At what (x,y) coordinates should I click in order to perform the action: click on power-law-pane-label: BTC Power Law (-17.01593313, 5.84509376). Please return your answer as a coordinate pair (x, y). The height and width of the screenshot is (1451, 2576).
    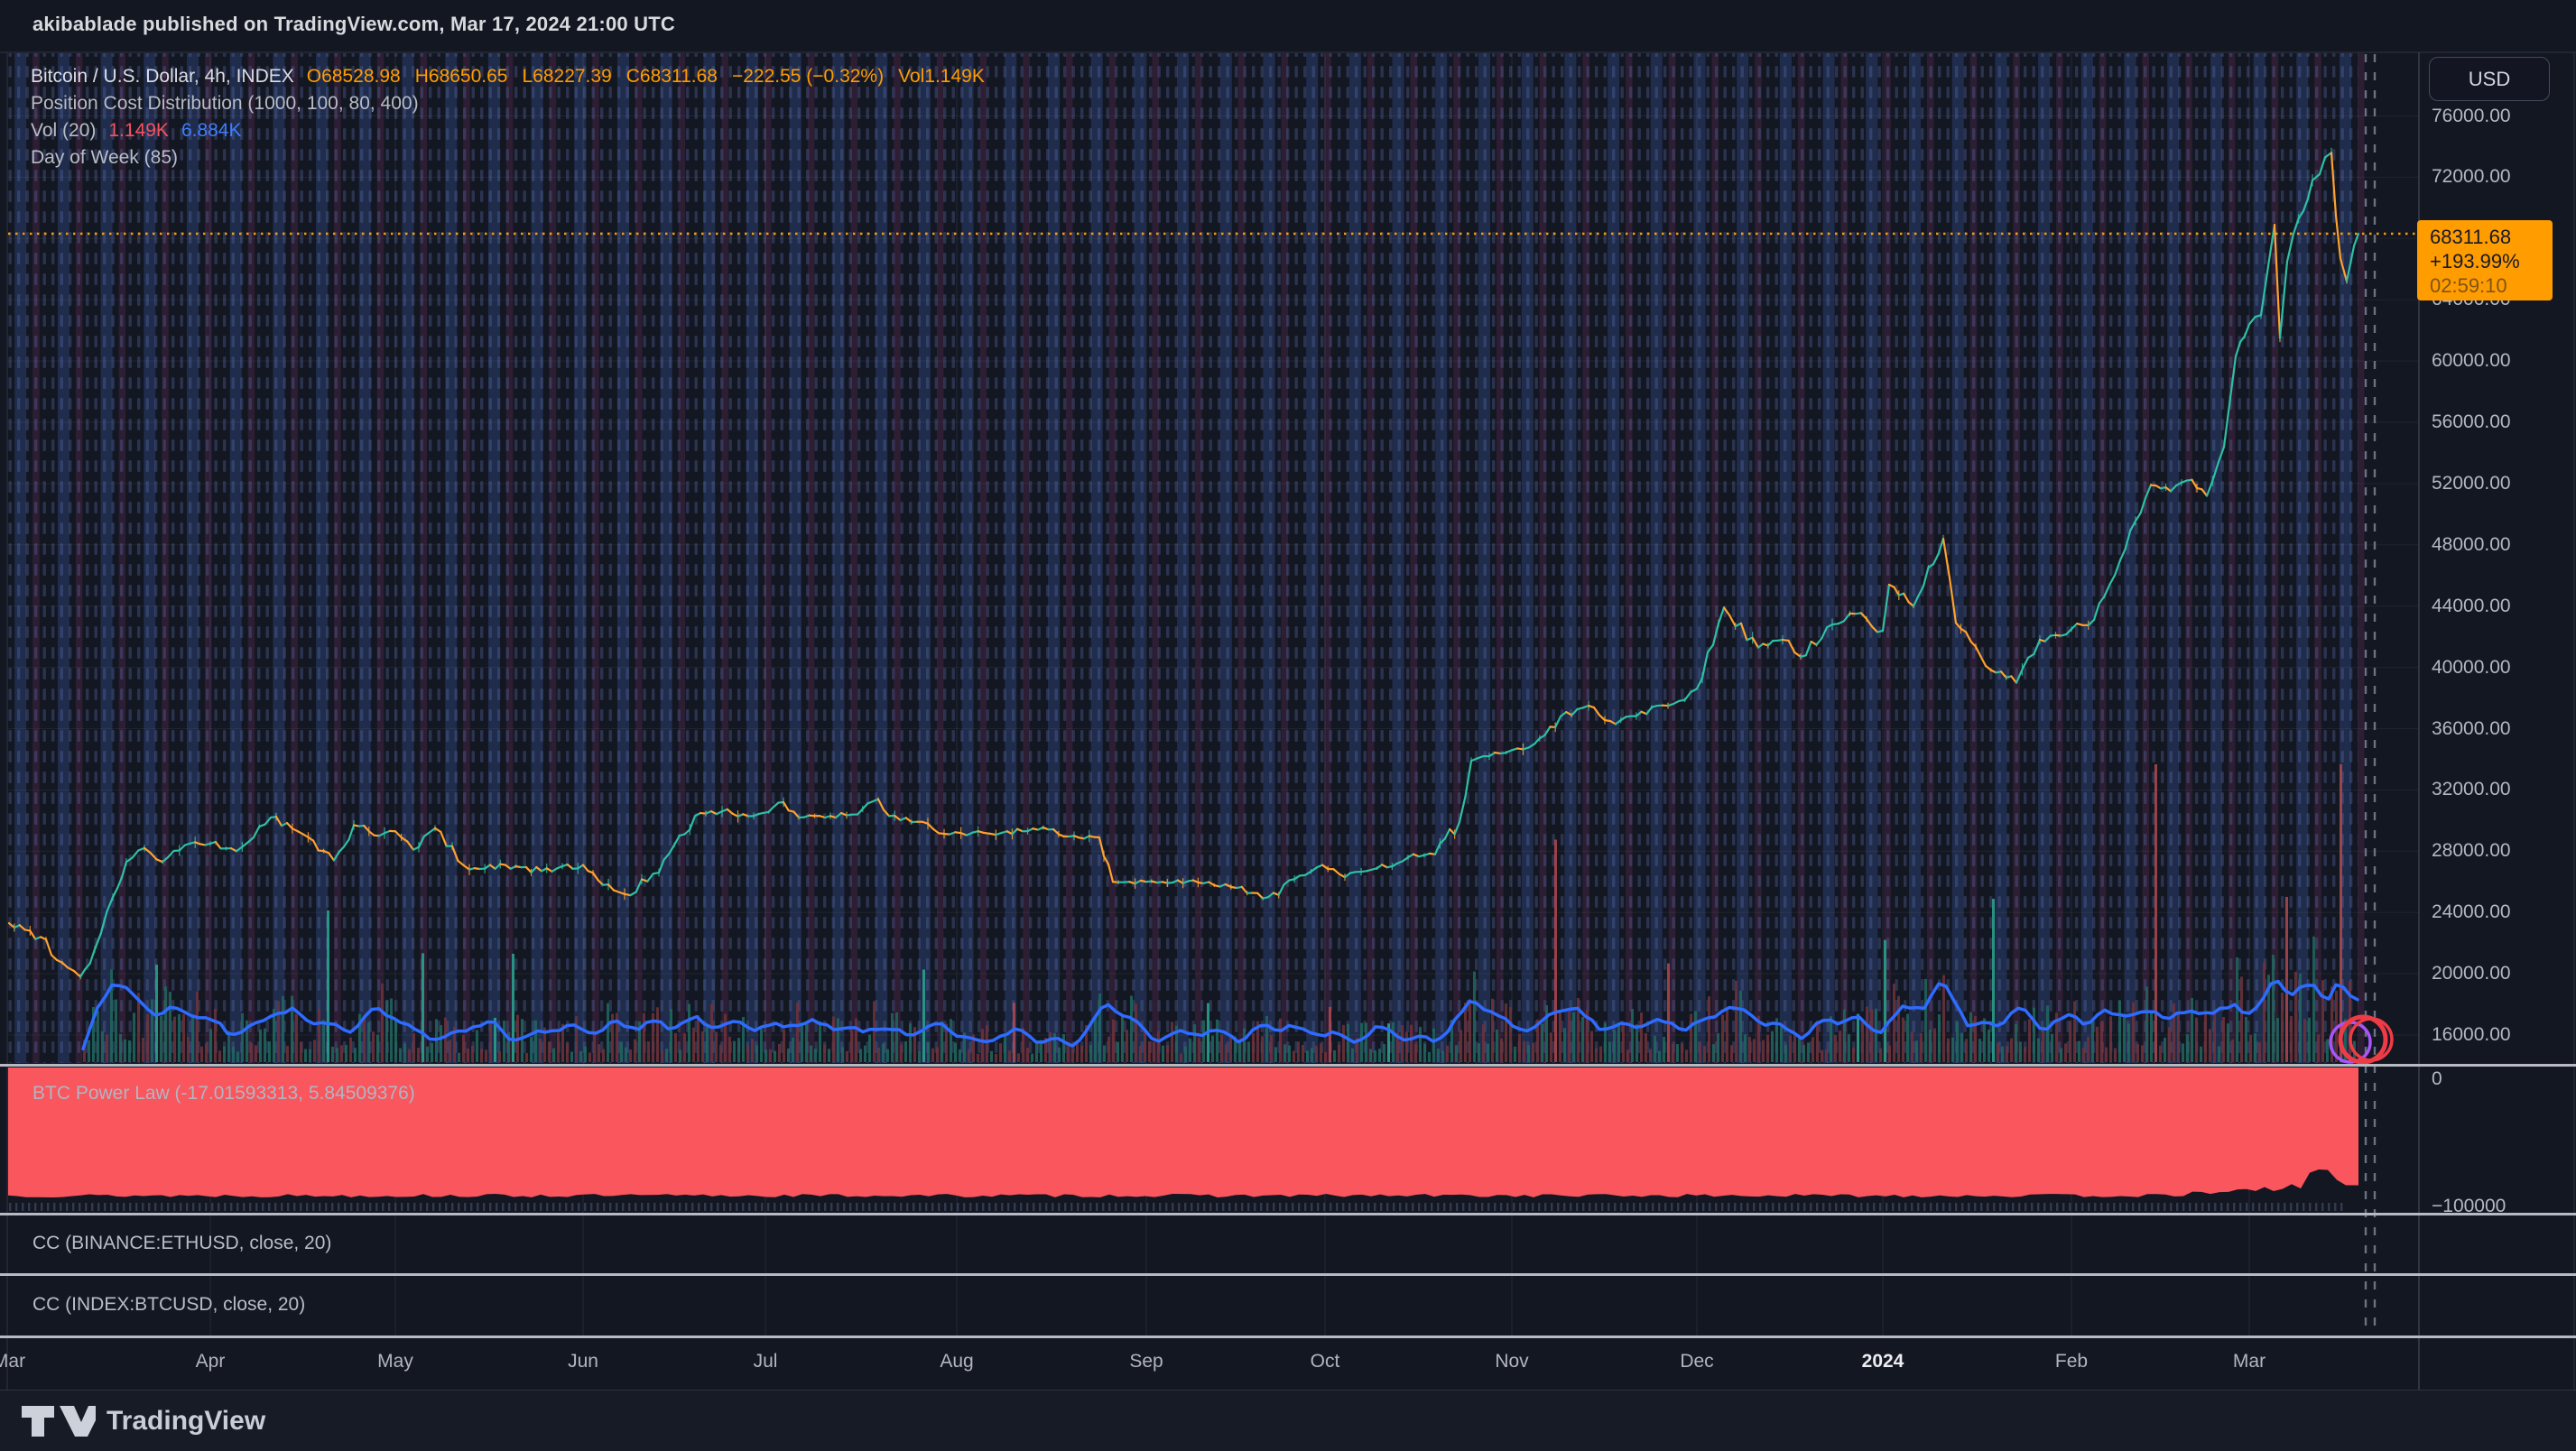
    Looking at the image, I should click on (224, 1093).